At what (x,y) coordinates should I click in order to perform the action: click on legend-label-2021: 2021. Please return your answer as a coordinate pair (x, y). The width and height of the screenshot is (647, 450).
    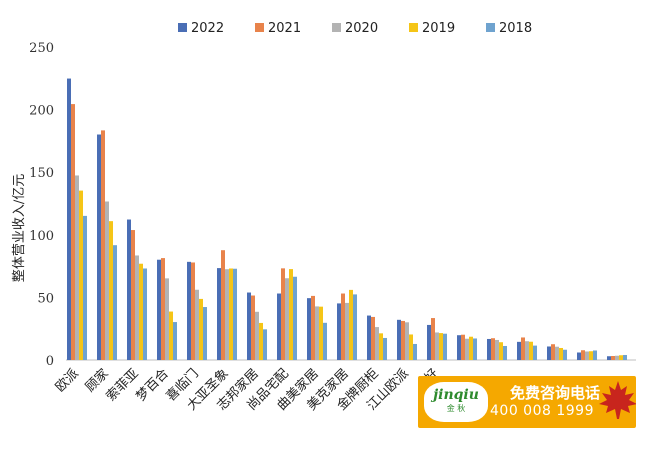
    Looking at the image, I should click on (284, 28).